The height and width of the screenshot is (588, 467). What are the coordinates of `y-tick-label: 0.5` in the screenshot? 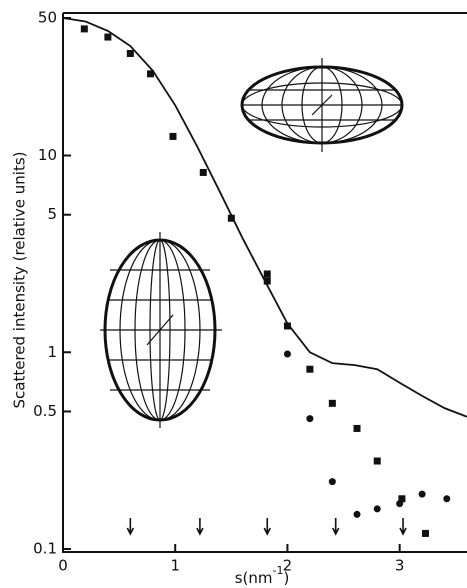 It's located at (45, 411).